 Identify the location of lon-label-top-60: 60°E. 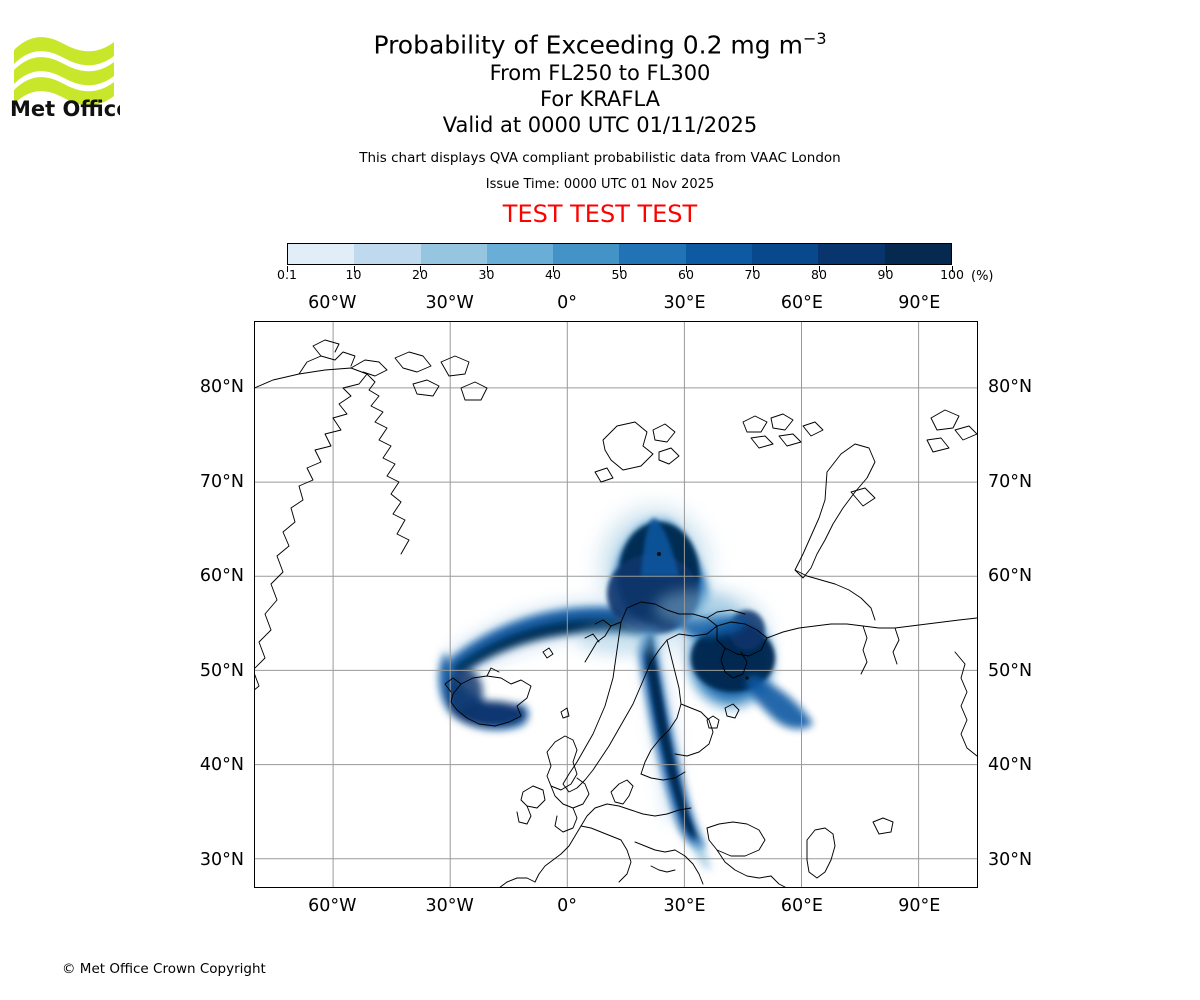
(801, 303).